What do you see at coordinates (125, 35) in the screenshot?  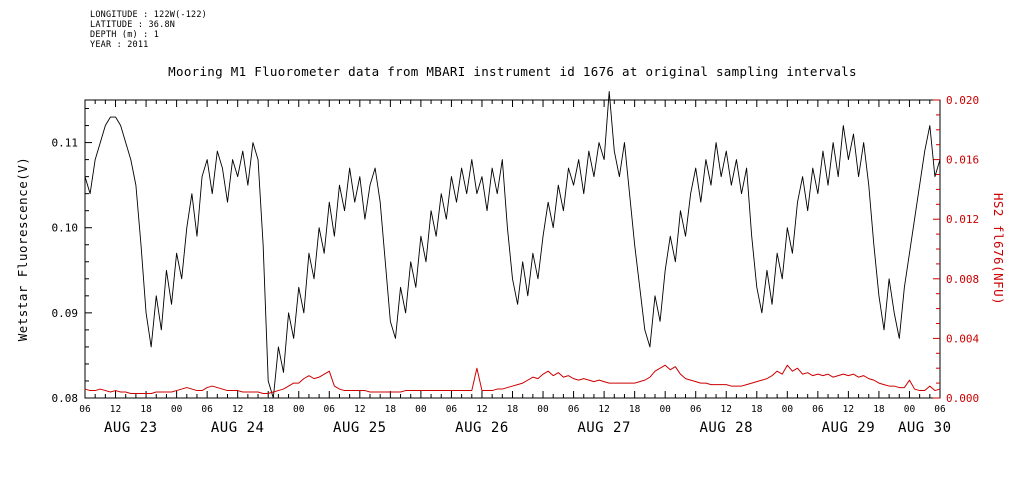 I see `meta-depth: DEPTH (m) : 1` at bounding box center [125, 35].